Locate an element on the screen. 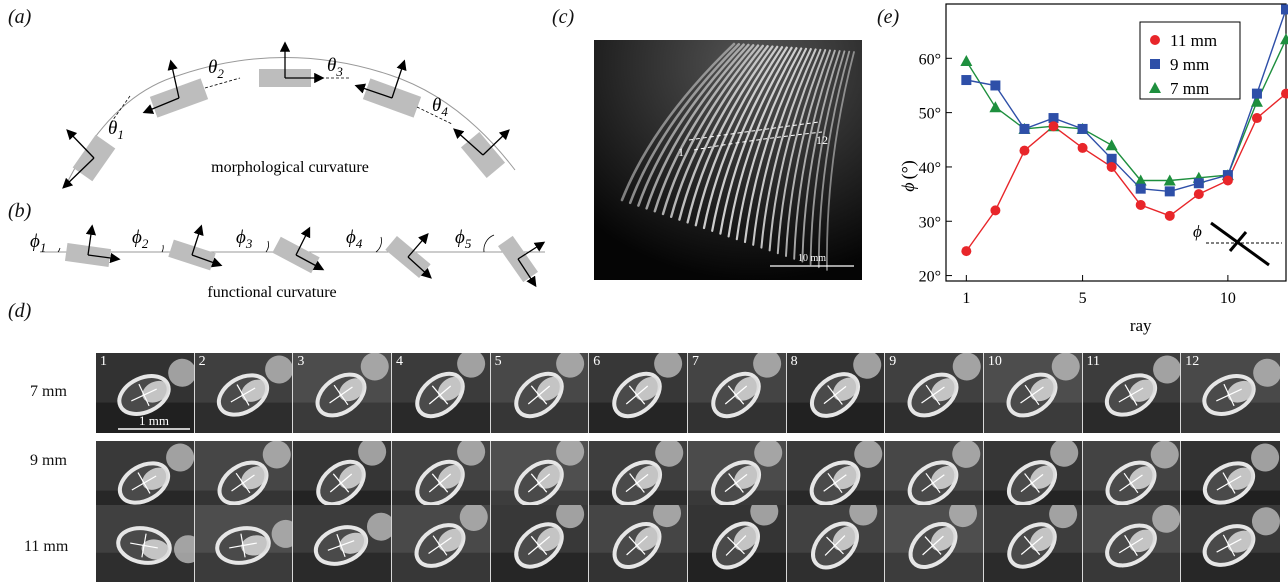 This screenshot has width=1288, height=582. y-tick-label: 40° is located at coordinates (930, 168).